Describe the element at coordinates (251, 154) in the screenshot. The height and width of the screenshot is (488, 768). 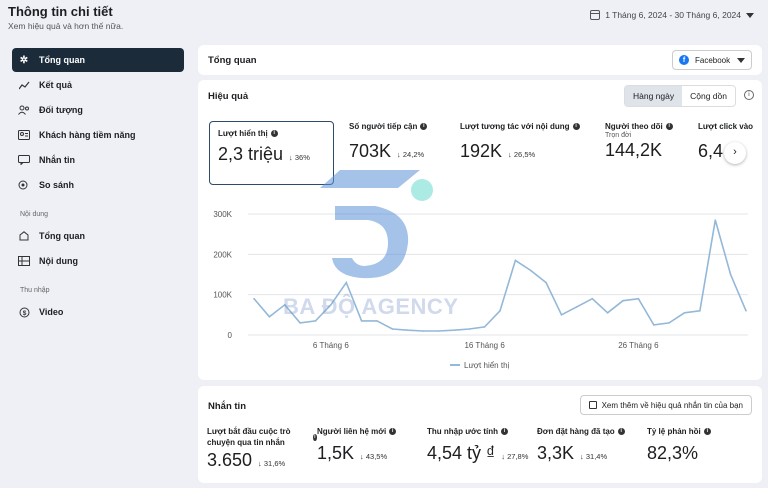
I see `metric-value: 2,3 triệu` at that location.